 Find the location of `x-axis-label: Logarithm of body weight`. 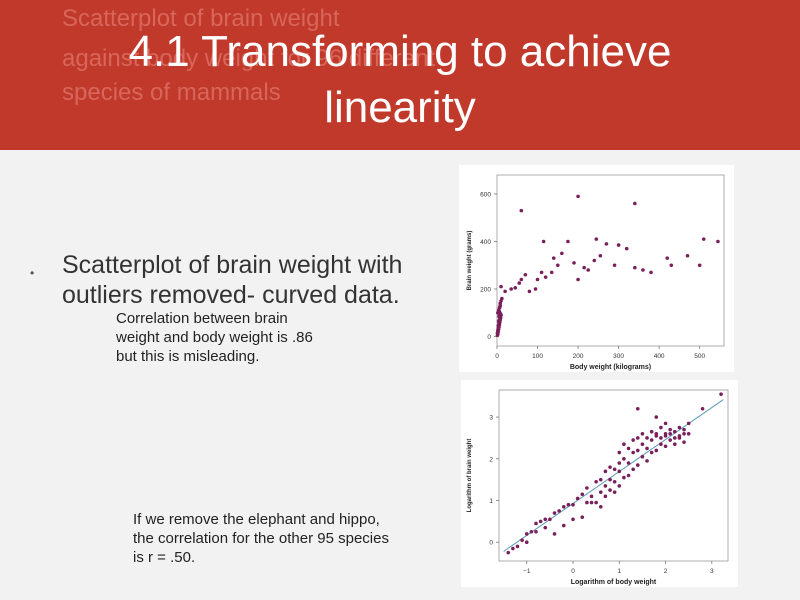

x-axis-label: Logarithm of body weight is located at coordinates (614, 582).